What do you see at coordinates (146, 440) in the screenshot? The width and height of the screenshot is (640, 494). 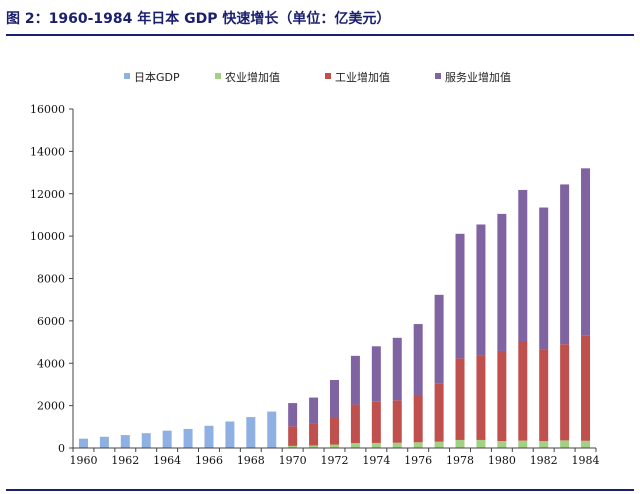 I see `bar-gdp-1963` at bounding box center [146, 440].